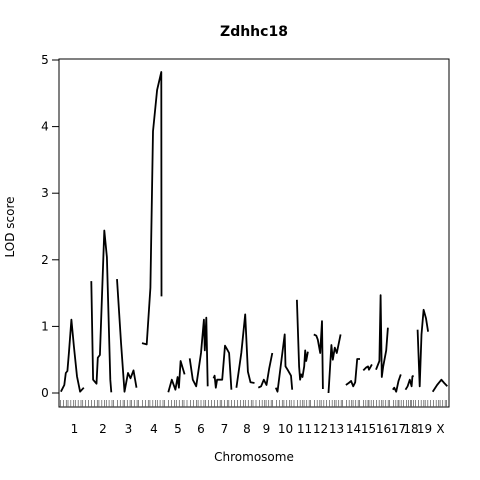 This screenshot has height=480, width=480. I want to click on x-tick-label-chr-12: 12, so click(320, 429).